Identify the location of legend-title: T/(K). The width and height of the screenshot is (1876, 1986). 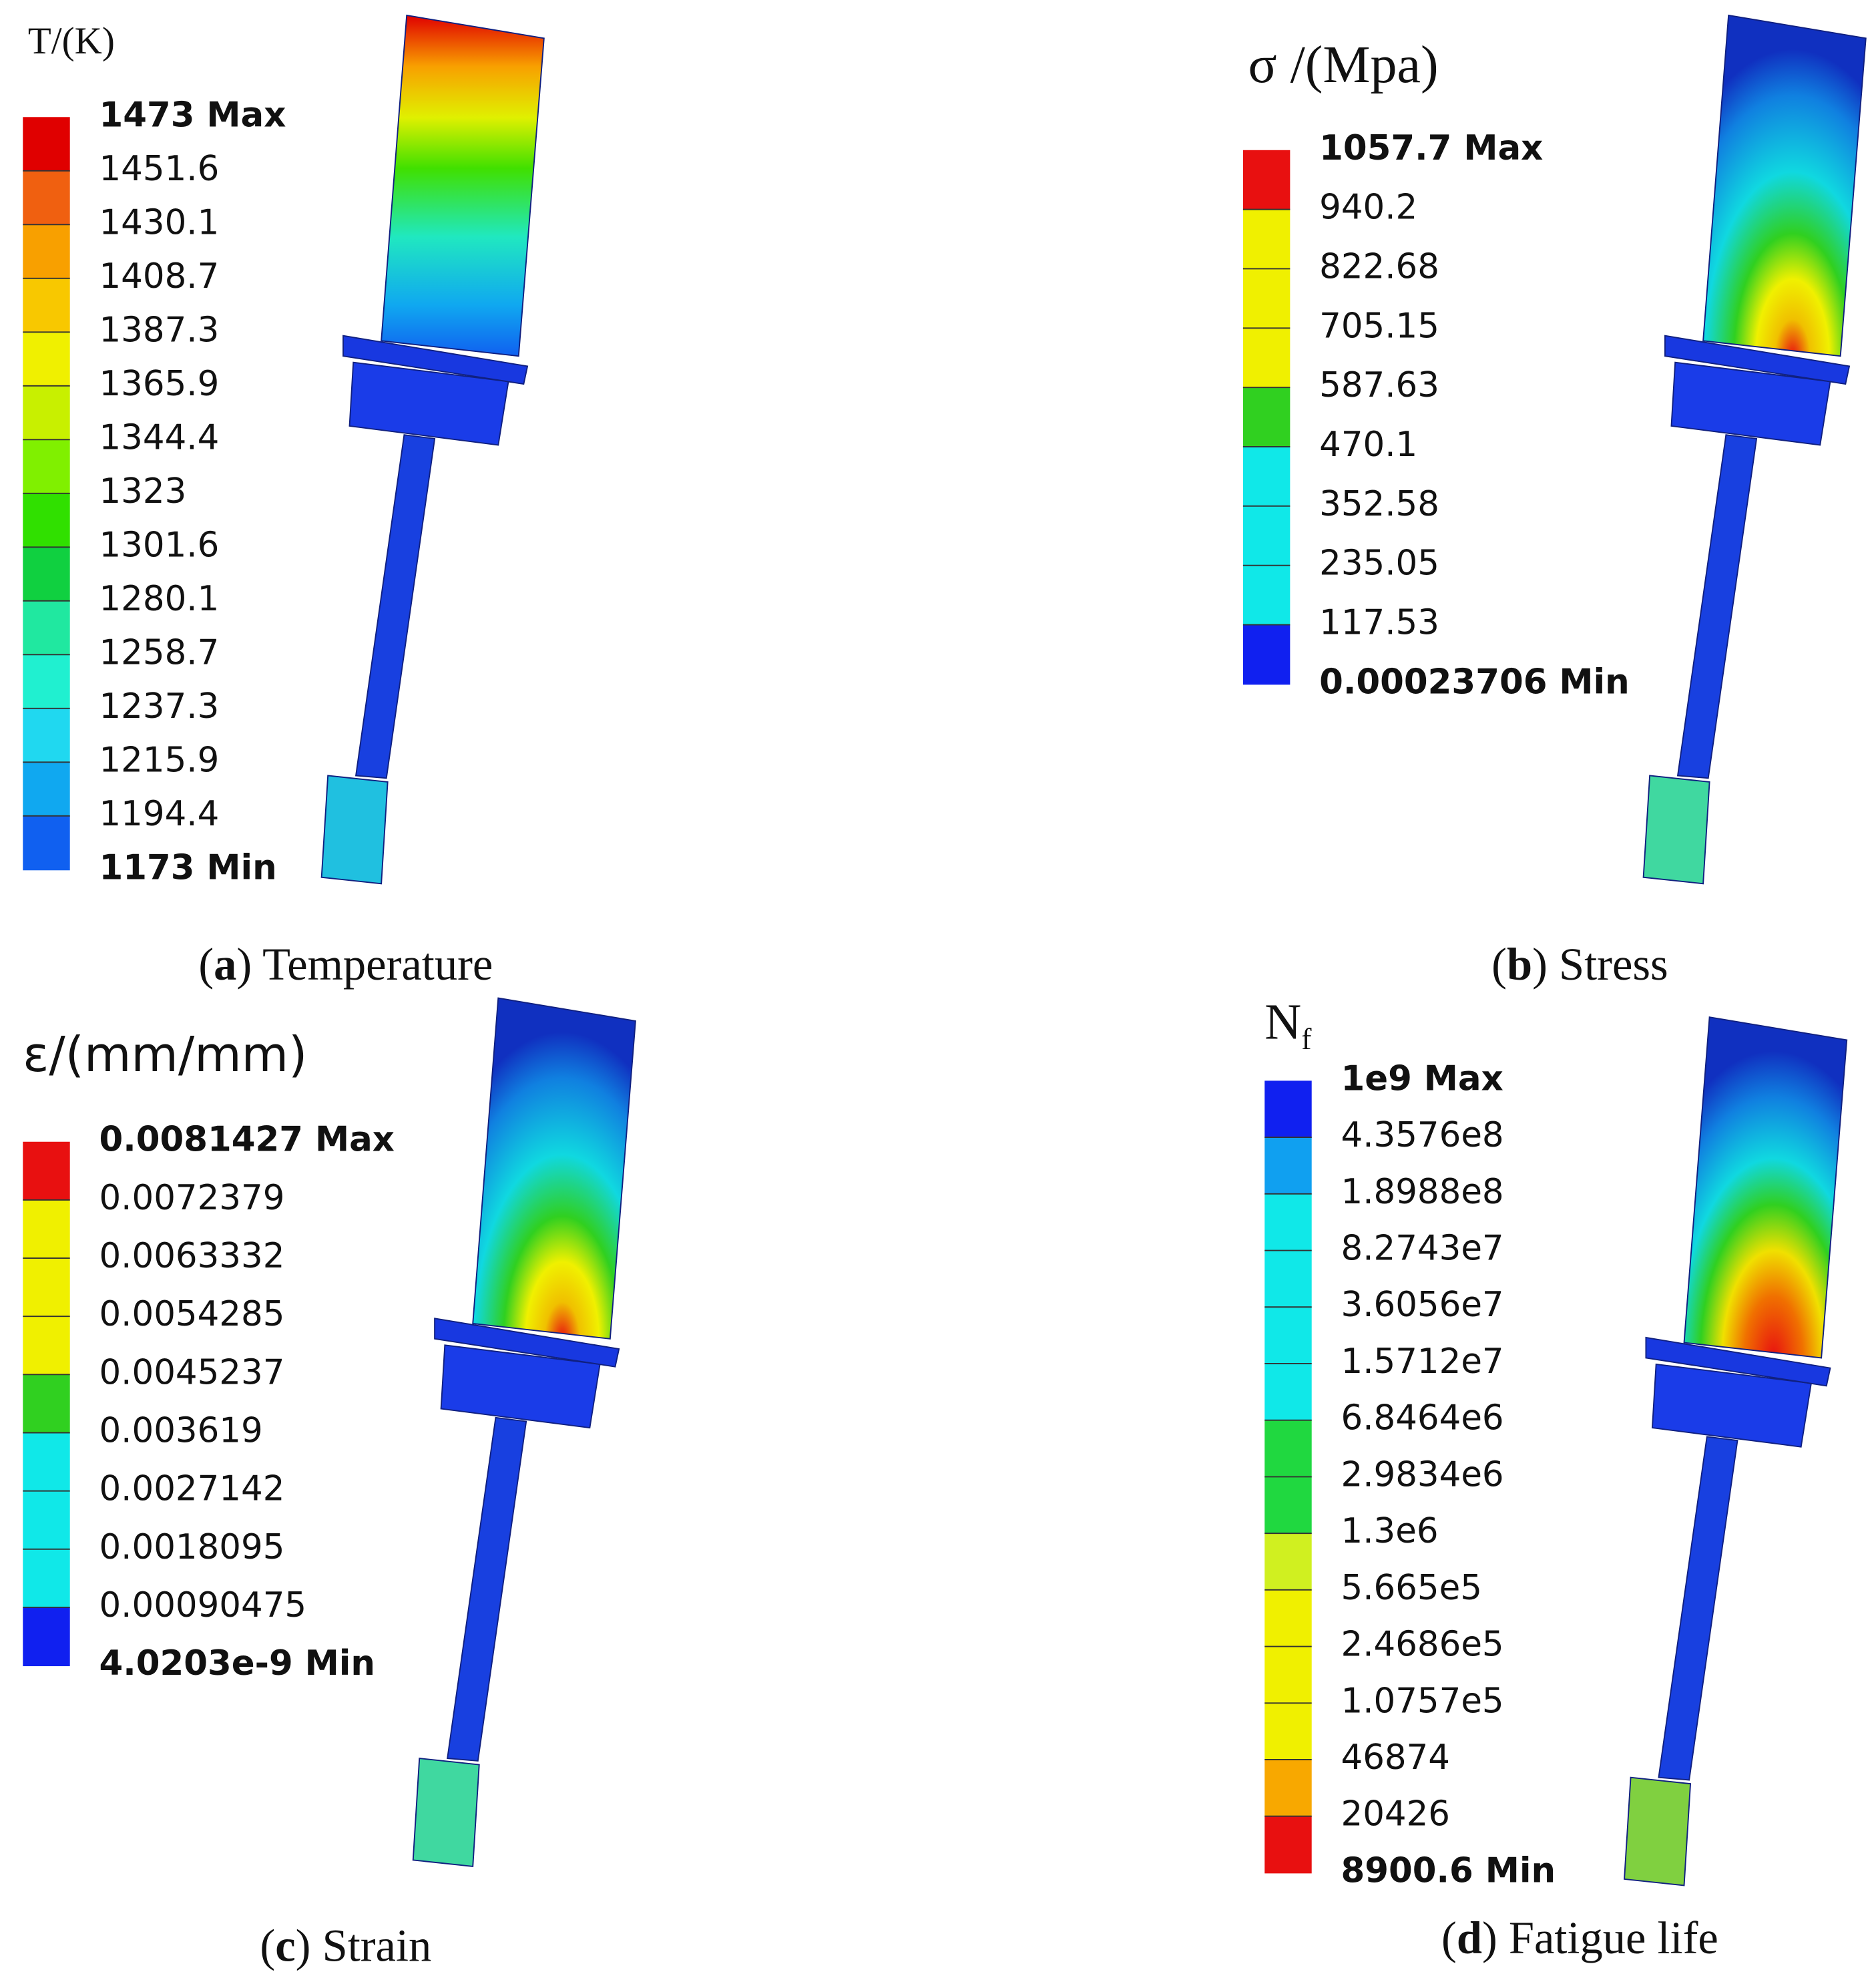
(71, 41).